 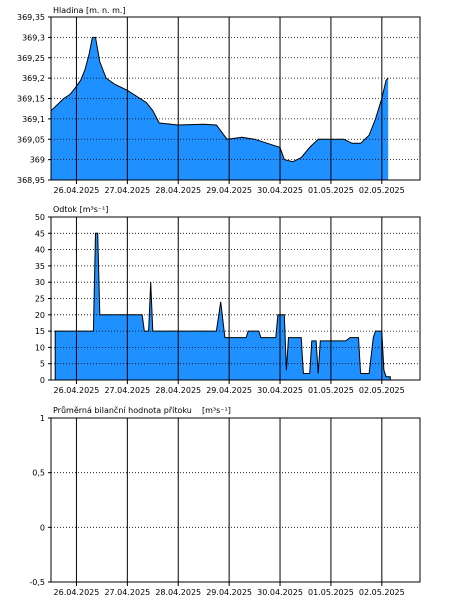 What do you see at coordinates (40, 250) in the screenshot?
I see `tick-label-y: 40` at bounding box center [40, 250].